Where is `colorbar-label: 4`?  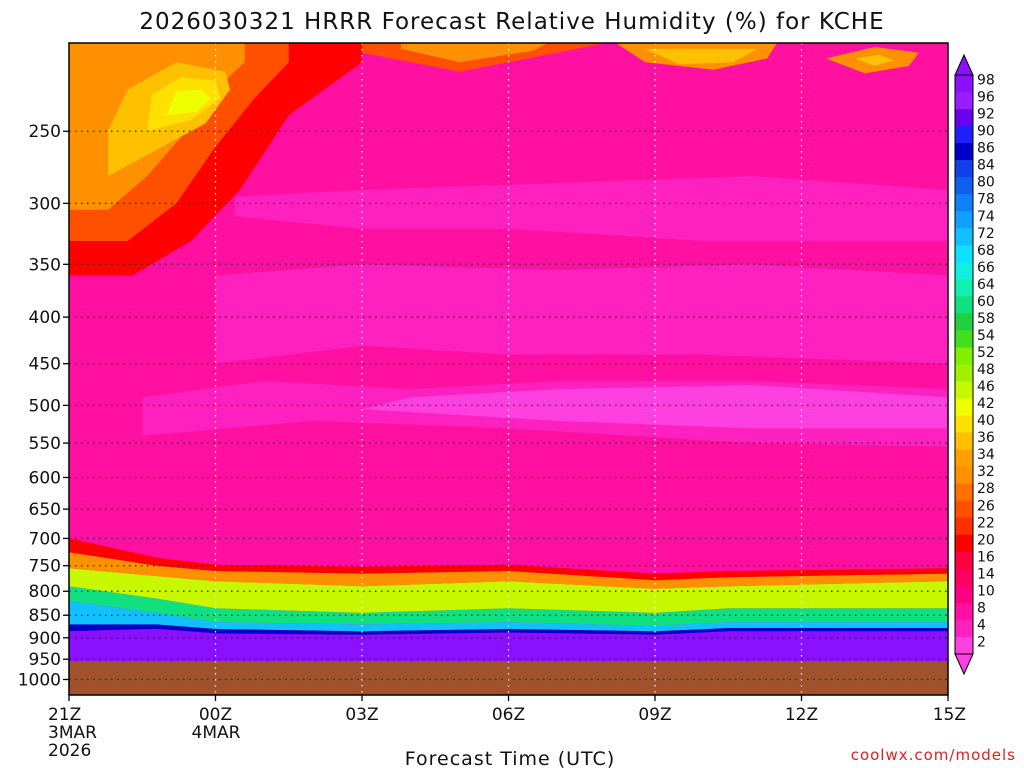 colorbar-label: 4 is located at coordinates (981, 625).